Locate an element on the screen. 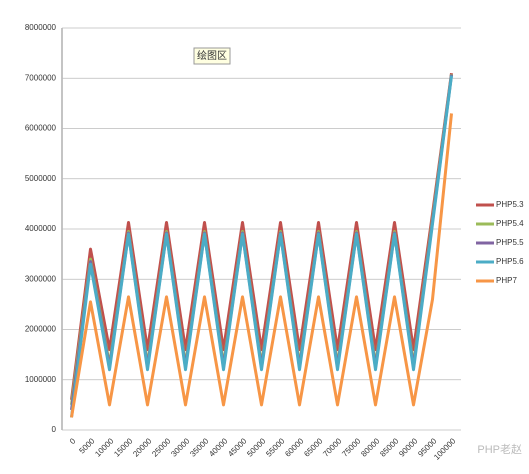 The width and height of the screenshot is (529, 474). y-tick-label: 4000000 is located at coordinates (41, 228).